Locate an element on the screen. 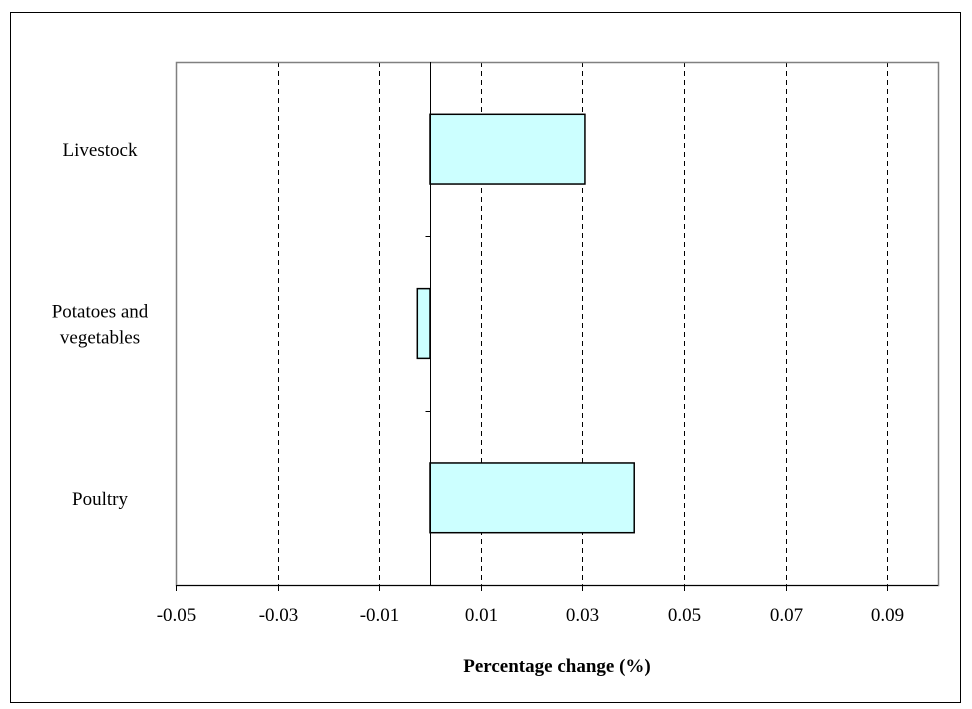  x-tick-label: -0.01 is located at coordinates (380, 615).